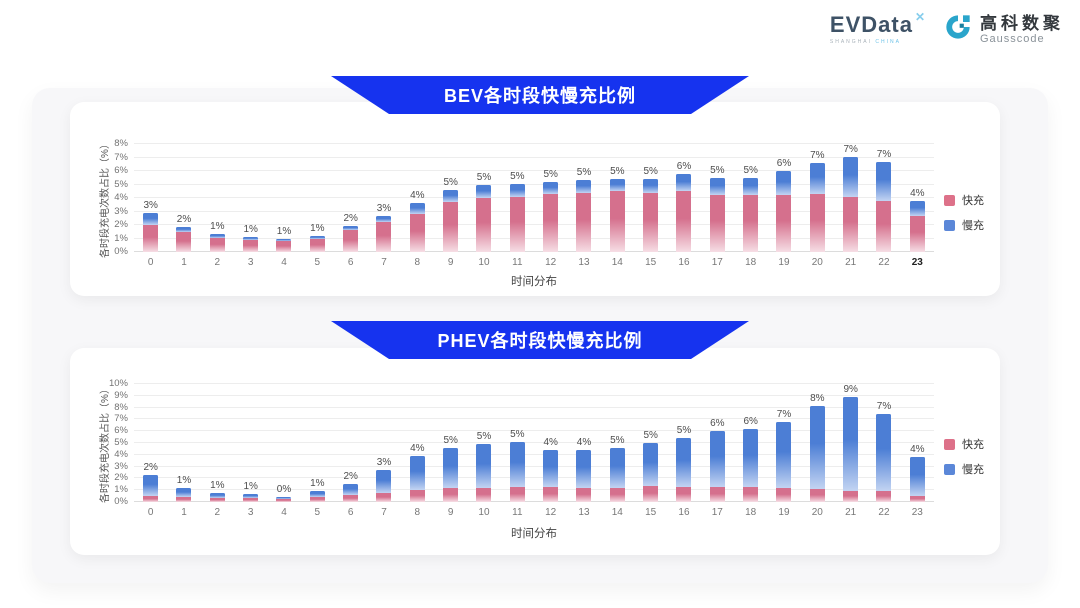 The width and height of the screenshot is (1080, 608). I want to click on x-tick-label: 16, so click(684, 262).